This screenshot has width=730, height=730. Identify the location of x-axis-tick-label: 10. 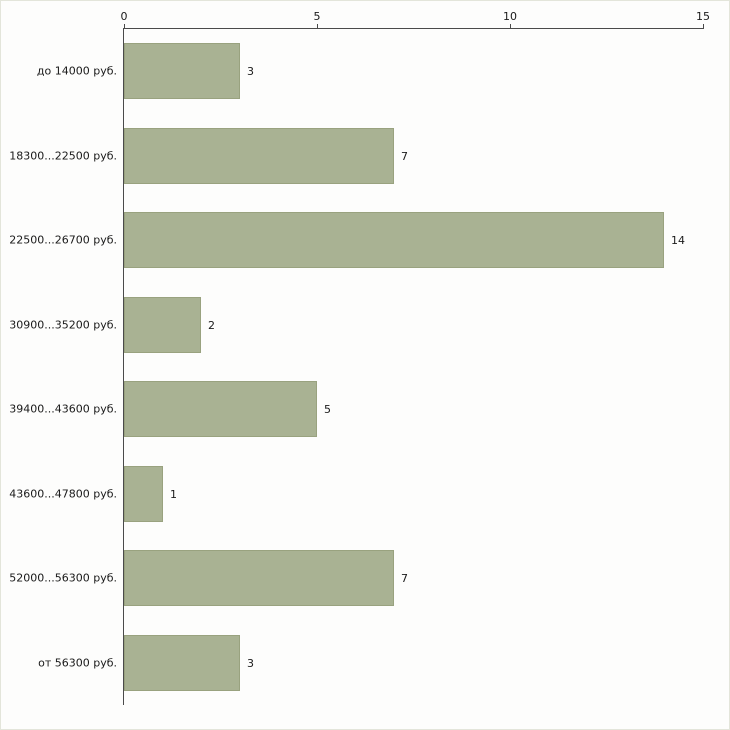
(510, 16).